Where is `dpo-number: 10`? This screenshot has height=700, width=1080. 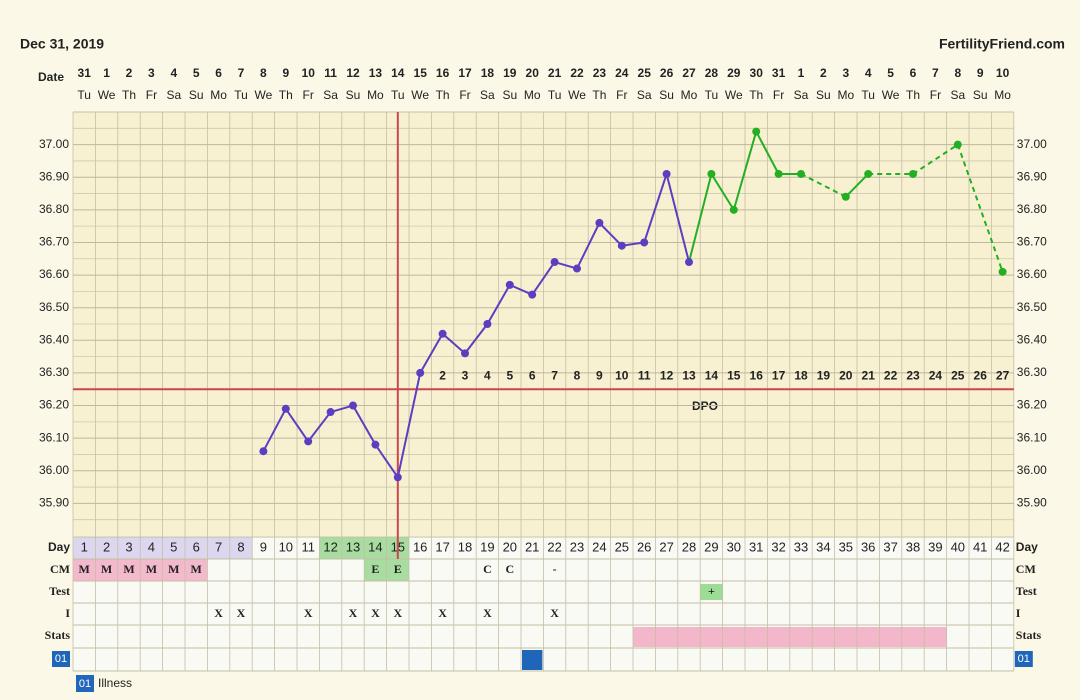
dpo-number: 10 is located at coordinates (622, 375).